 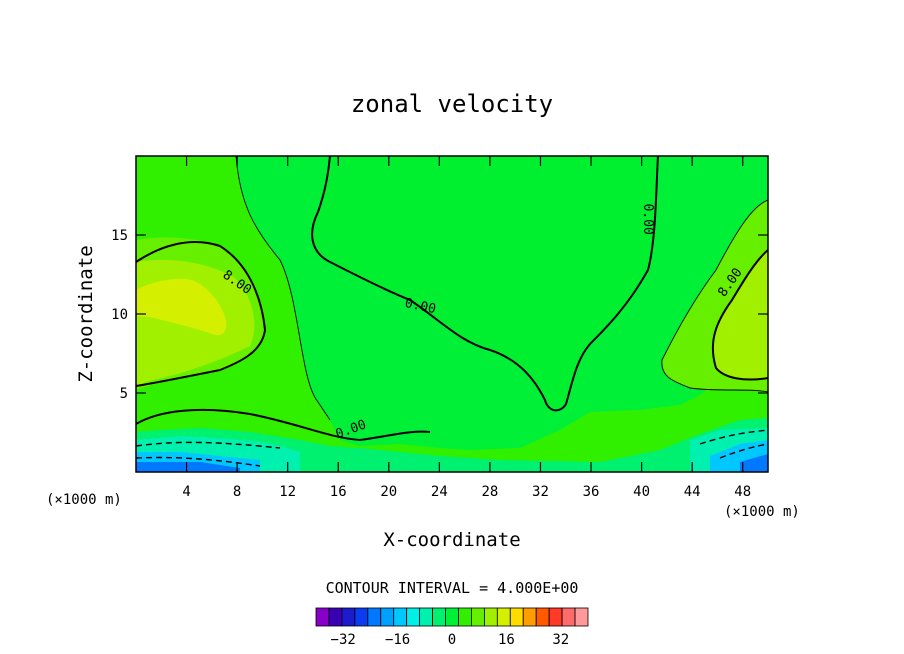 I want to click on x-tick-label: 48, so click(x=742, y=492).